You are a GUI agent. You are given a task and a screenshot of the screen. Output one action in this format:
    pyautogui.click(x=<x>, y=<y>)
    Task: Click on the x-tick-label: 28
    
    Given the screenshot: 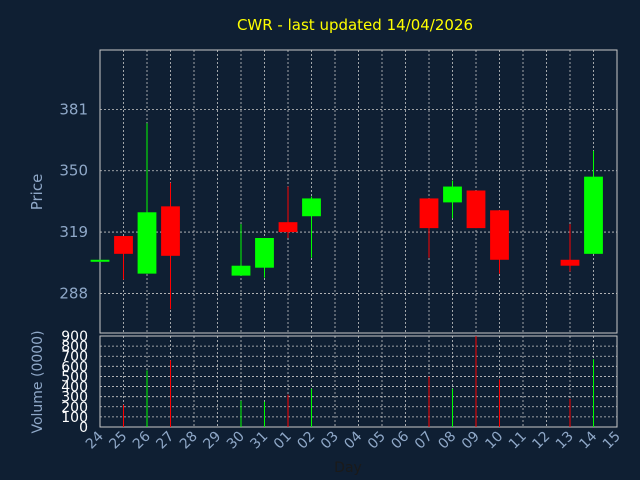 What is the action you would take?
    pyautogui.click(x=189, y=441)
    